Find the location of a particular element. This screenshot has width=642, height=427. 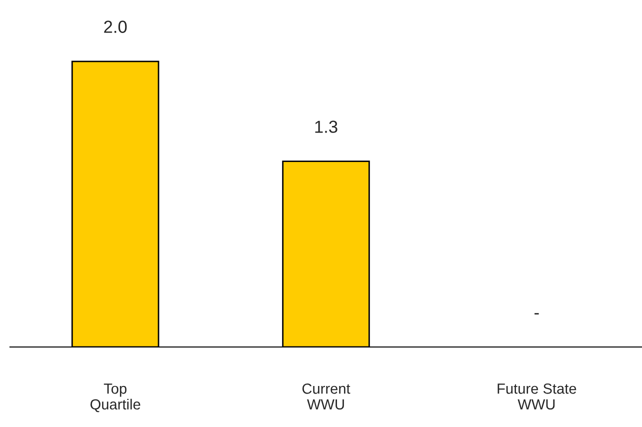

data-label: 1.3 is located at coordinates (326, 126).